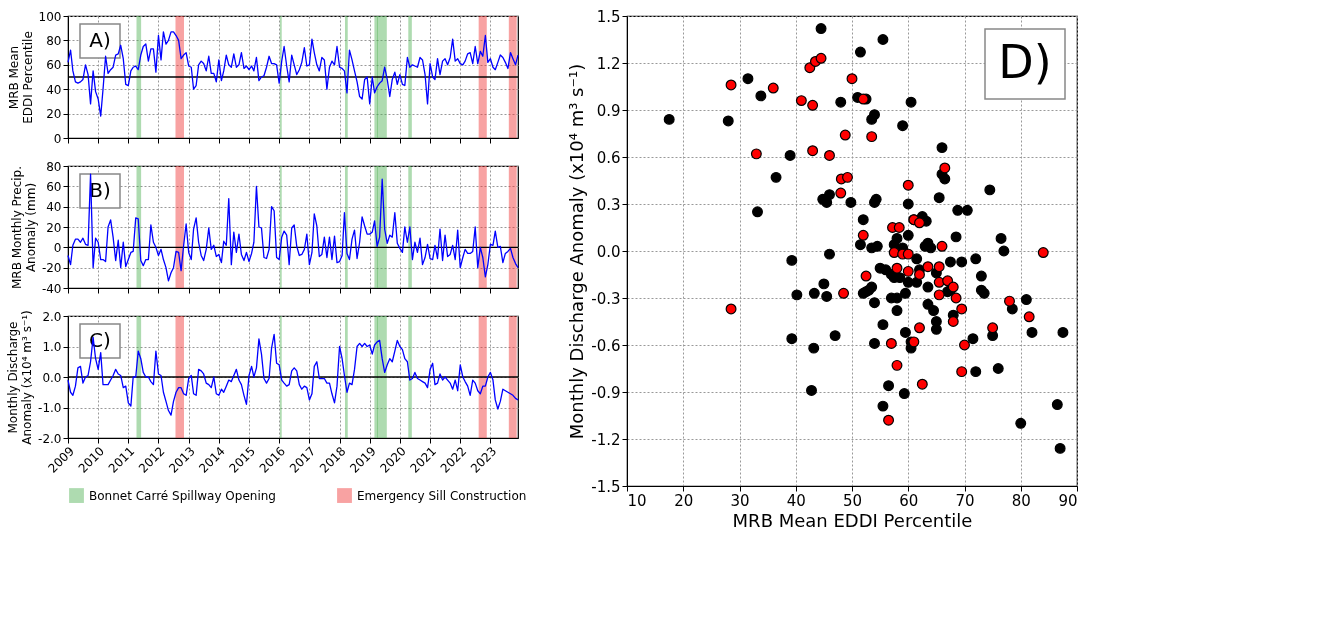 This screenshot has height=625, width=1332. What do you see at coordinates (852, 520) in the screenshot?
I see `x-axis-title: MRB Mean EDDI Percentile` at bounding box center [852, 520].